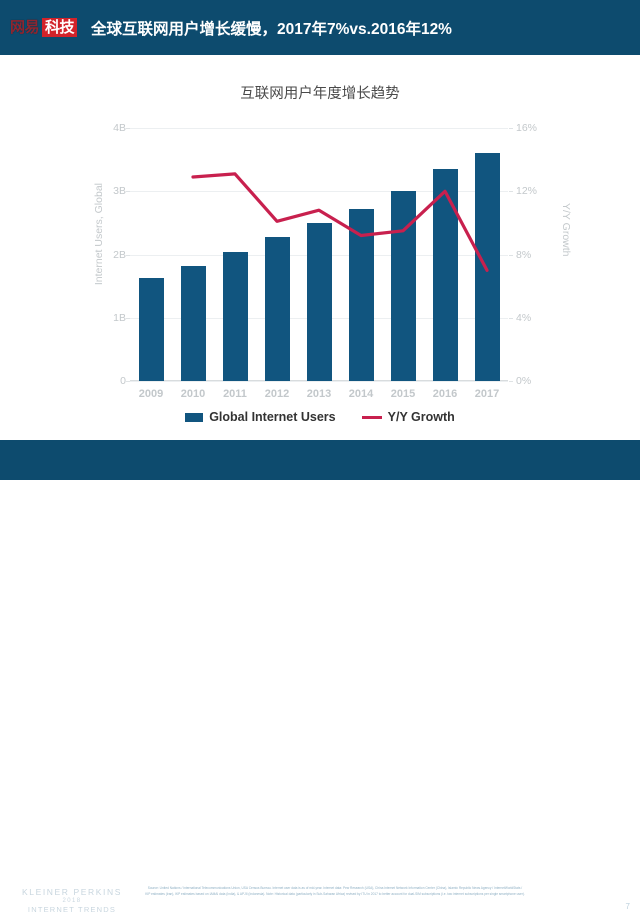 This screenshot has width=640, height=915. Describe the element at coordinates (319, 301) in the screenshot. I see `bar-2013` at that location.